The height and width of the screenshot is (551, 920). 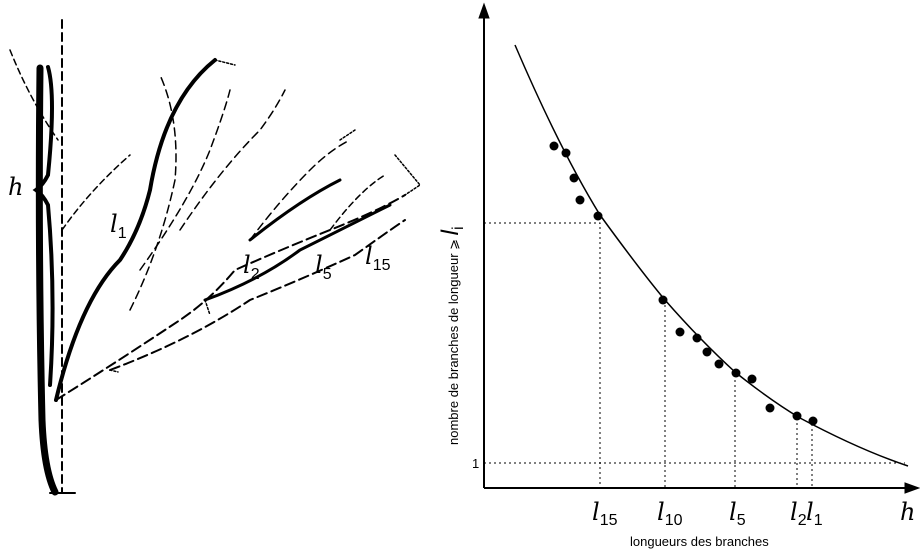 I want to click on x-tick-label: l1, so click(x=814, y=513).